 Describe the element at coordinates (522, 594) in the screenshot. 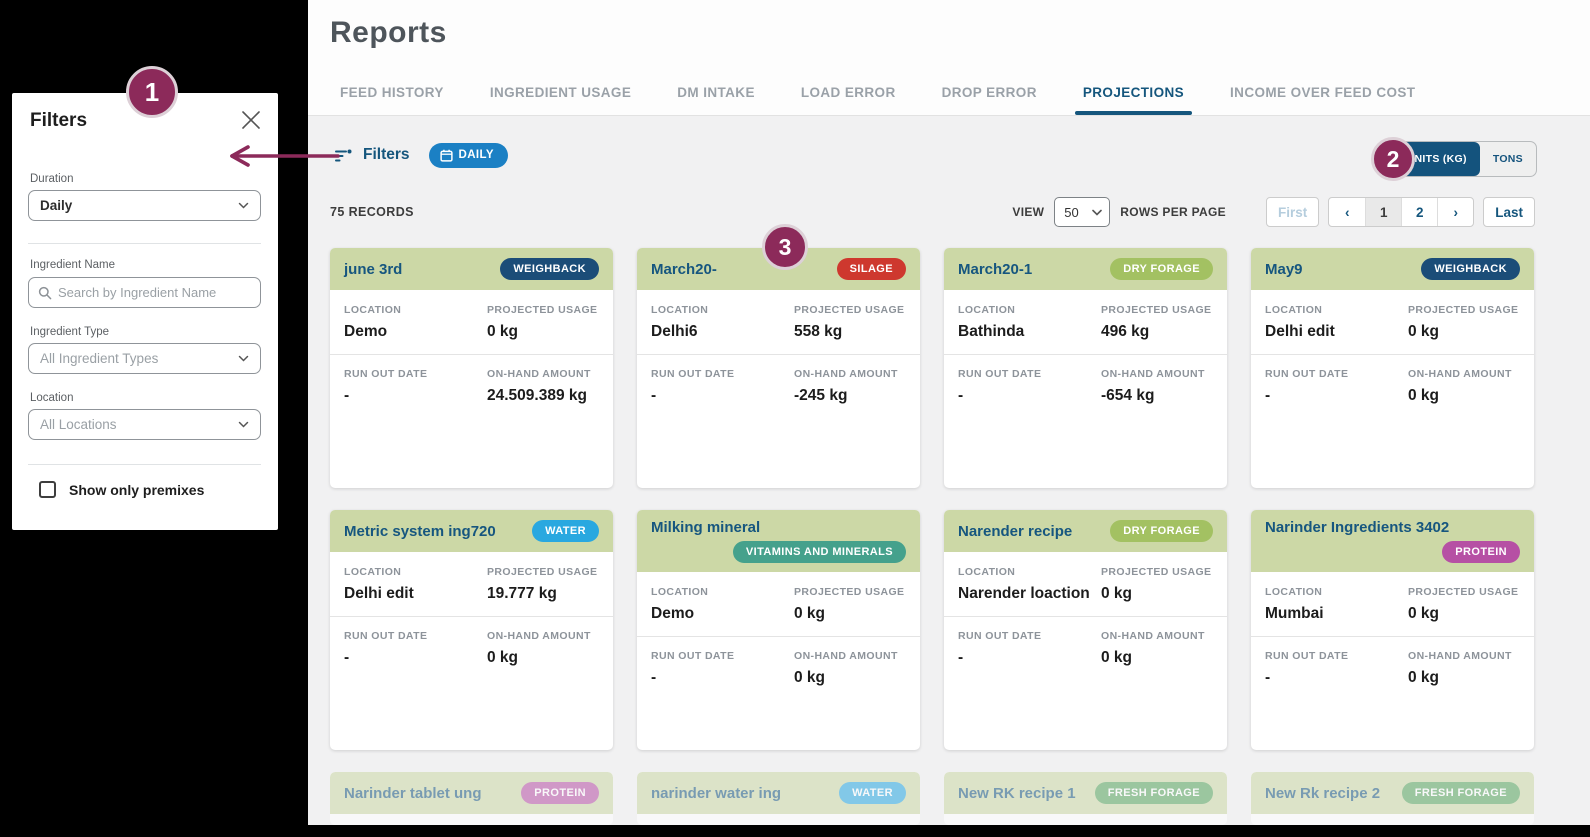

I see `projected-usage-field-value: 19.777 kg` at that location.